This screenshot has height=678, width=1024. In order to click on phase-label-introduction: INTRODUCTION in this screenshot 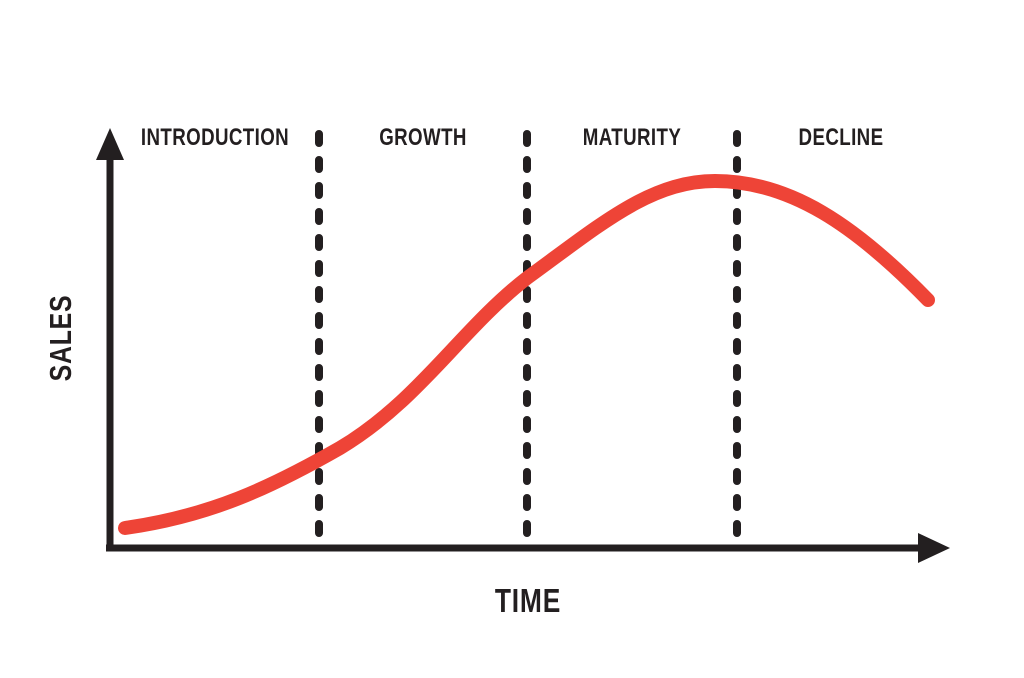, I will do `click(215, 137)`.